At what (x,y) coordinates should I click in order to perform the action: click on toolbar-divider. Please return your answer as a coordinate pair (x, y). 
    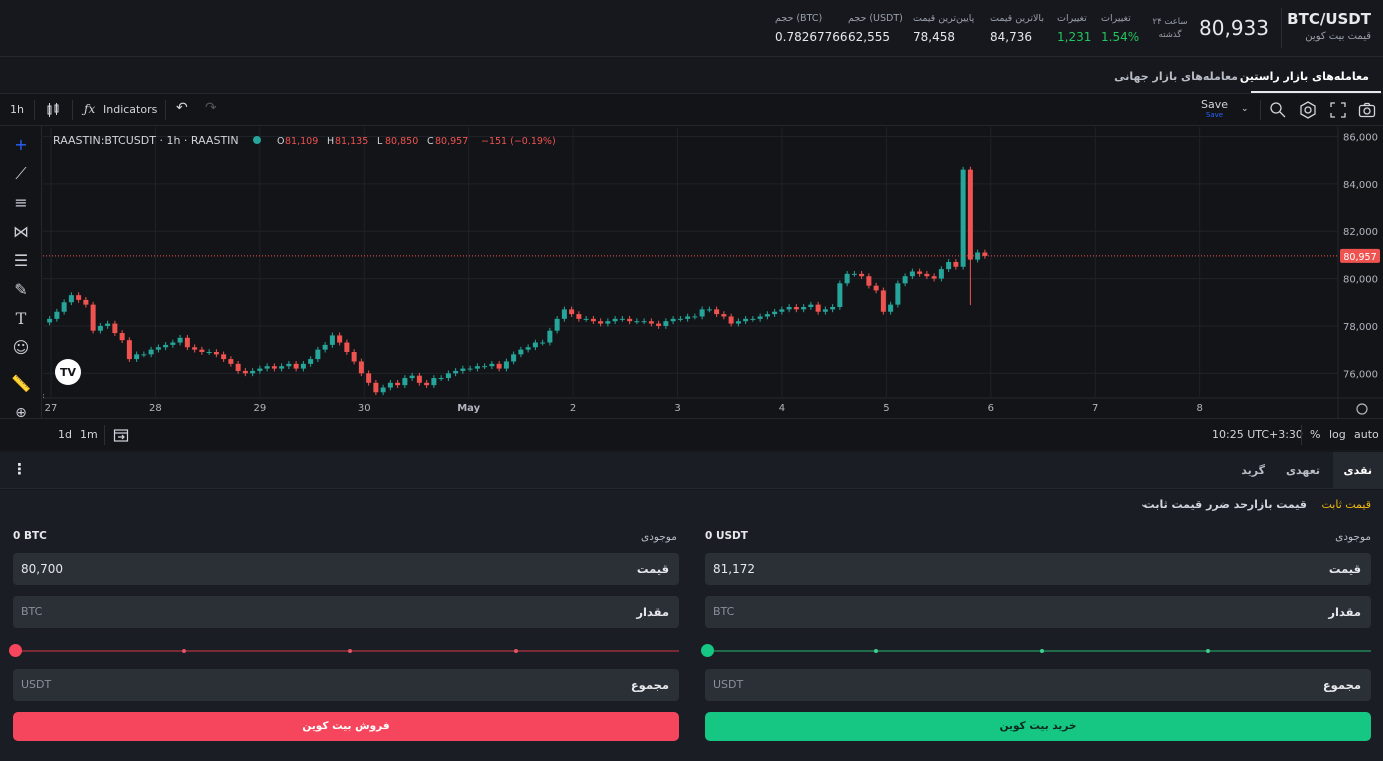
    Looking at the image, I should click on (1260, 110).